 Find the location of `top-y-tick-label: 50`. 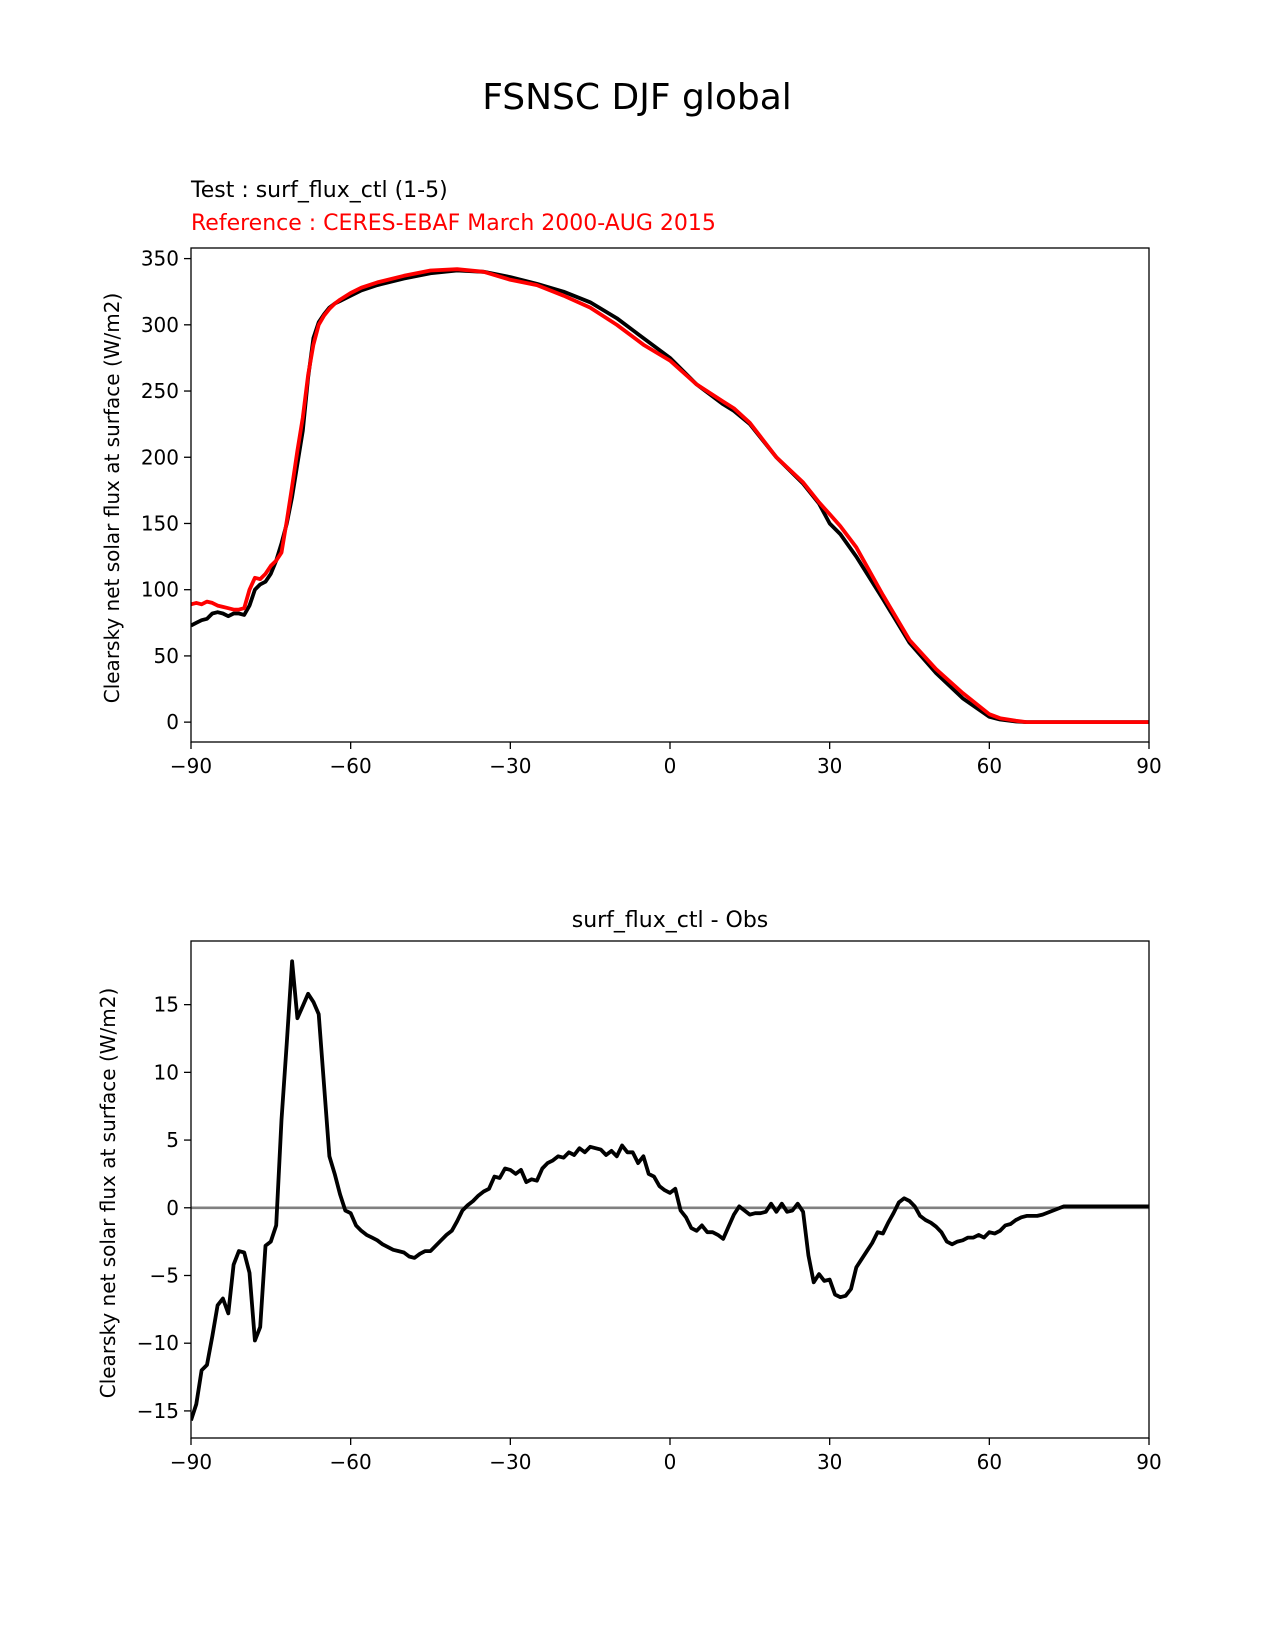

top-y-tick-label: 50 is located at coordinates (166, 656).